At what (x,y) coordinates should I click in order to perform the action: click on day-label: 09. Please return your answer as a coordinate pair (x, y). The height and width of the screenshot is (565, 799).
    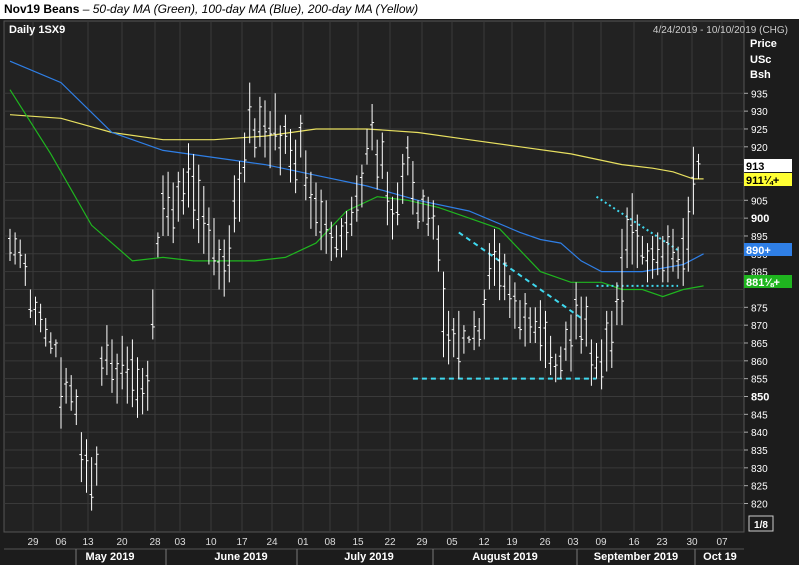
    Looking at the image, I should click on (601, 542).